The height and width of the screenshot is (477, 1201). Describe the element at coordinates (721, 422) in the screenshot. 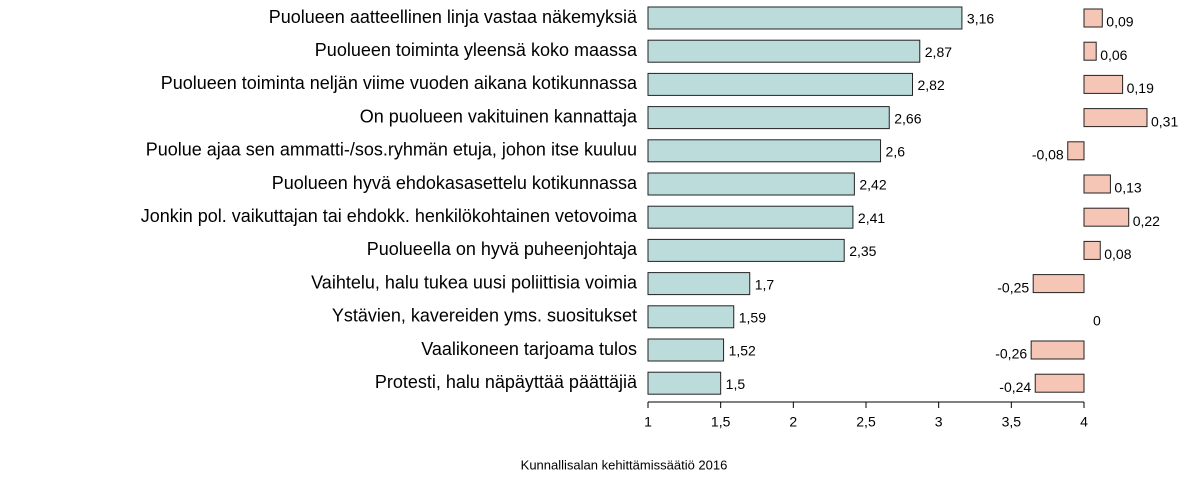

I see `x-tick-label: 1,5` at that location.